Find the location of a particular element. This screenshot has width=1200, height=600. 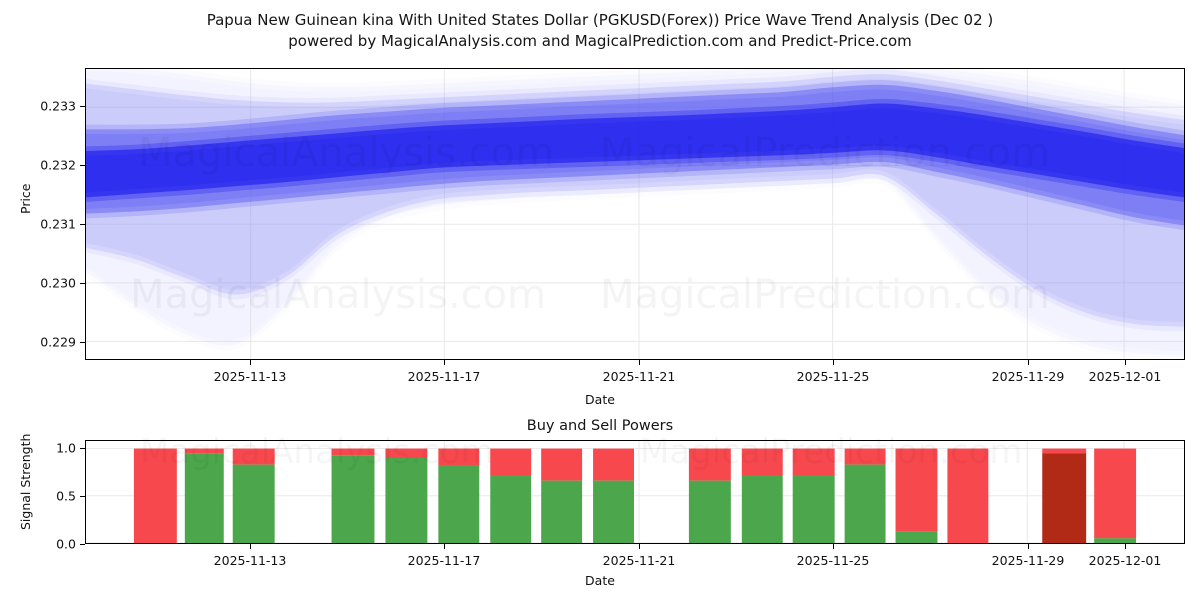

signal-y-tick-label: 1.0 is located at coordinates (66, 448).